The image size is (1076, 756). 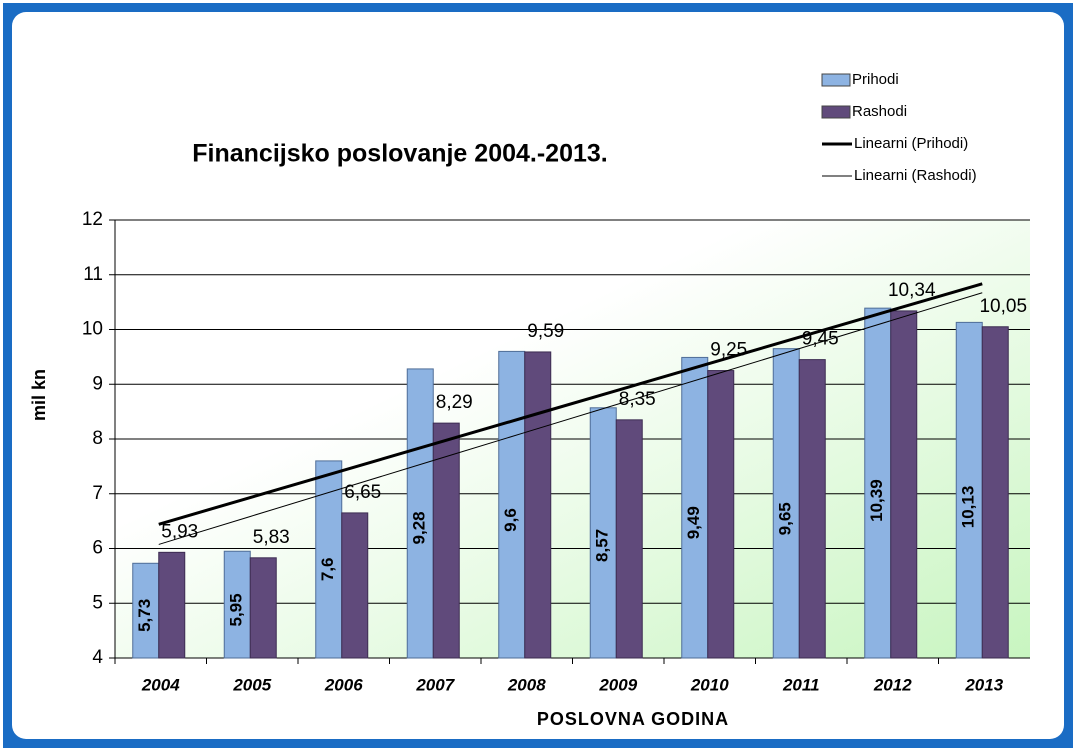 What do you see at coordinates (97, 438) in the screenshot?
I see `y-tick-label: 8` at bounding box center [97, 438].